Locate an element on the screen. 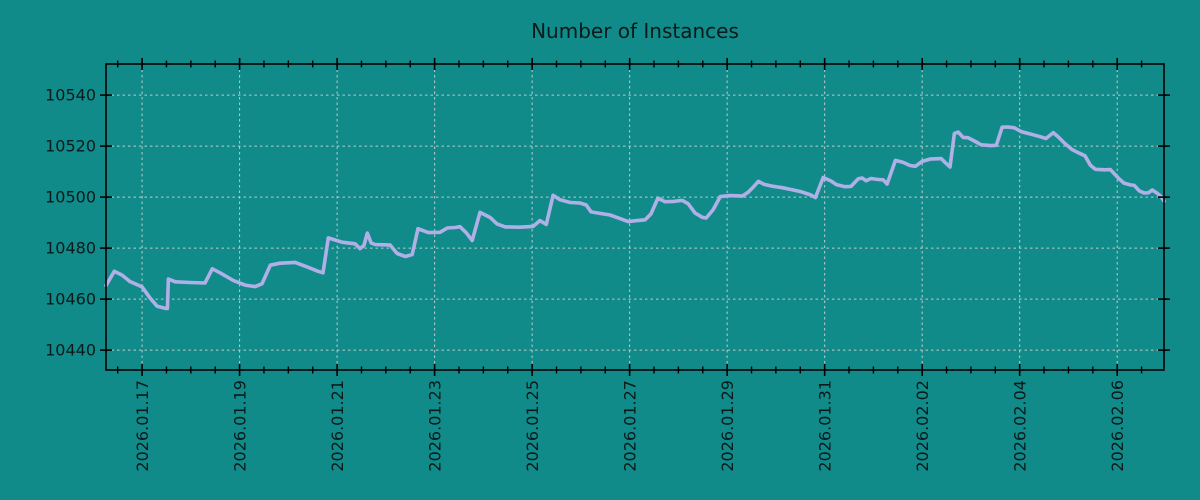  x-tick-label: 2026.01.25 is located at coordinates (532, 426).